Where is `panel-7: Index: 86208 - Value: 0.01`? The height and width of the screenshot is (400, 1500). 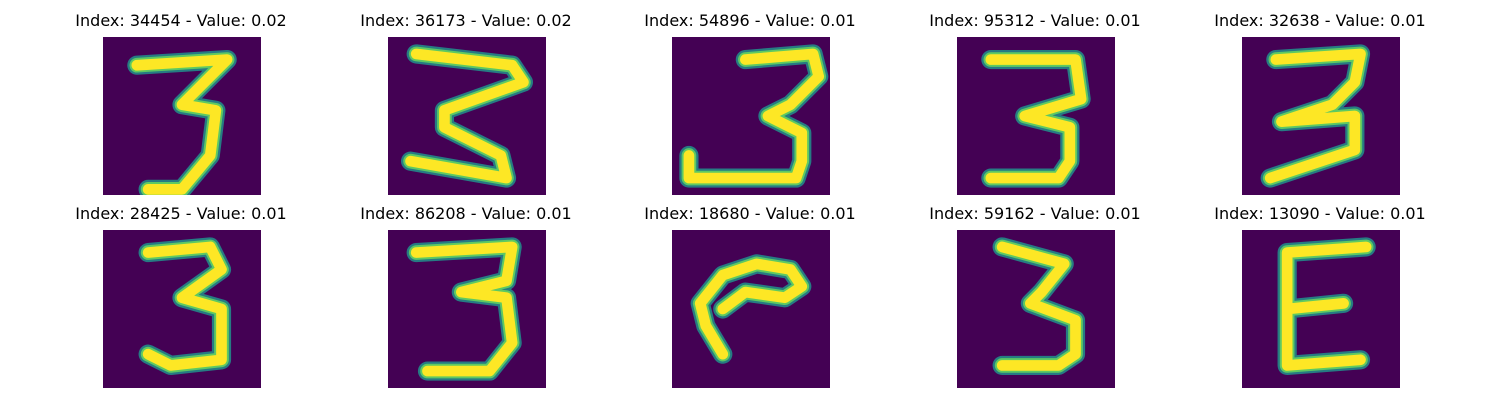 panel-7: Index: 86208 - Value: 0.01 is located at coordinates (466, 296).